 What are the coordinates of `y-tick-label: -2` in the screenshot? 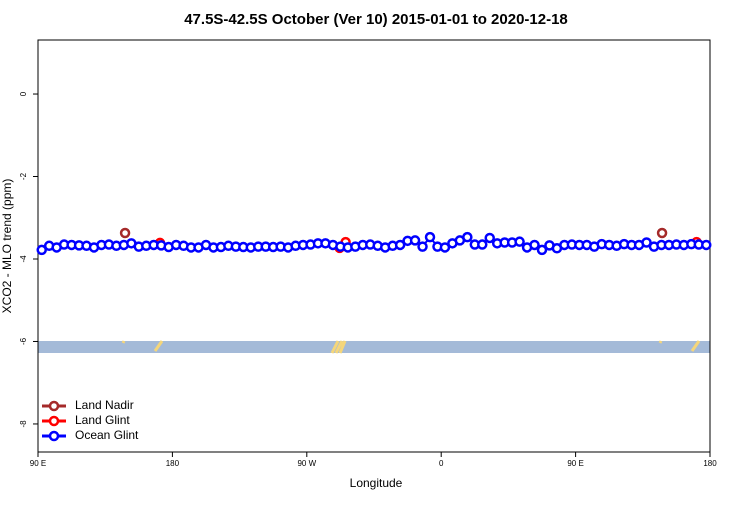 It's located at (23, 176).